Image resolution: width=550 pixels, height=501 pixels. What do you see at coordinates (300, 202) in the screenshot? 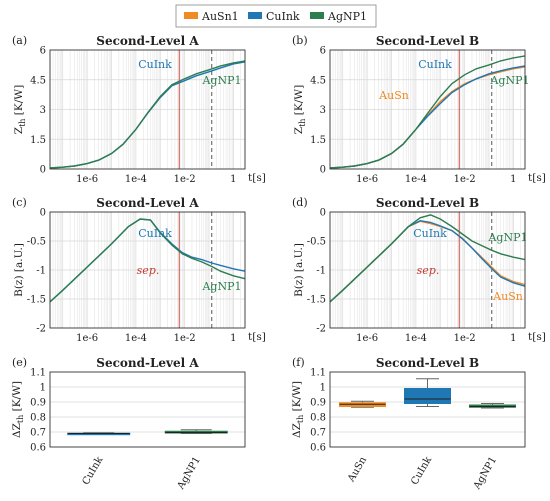
I see `panel-label: (d)` at bounding box center [300, 202].